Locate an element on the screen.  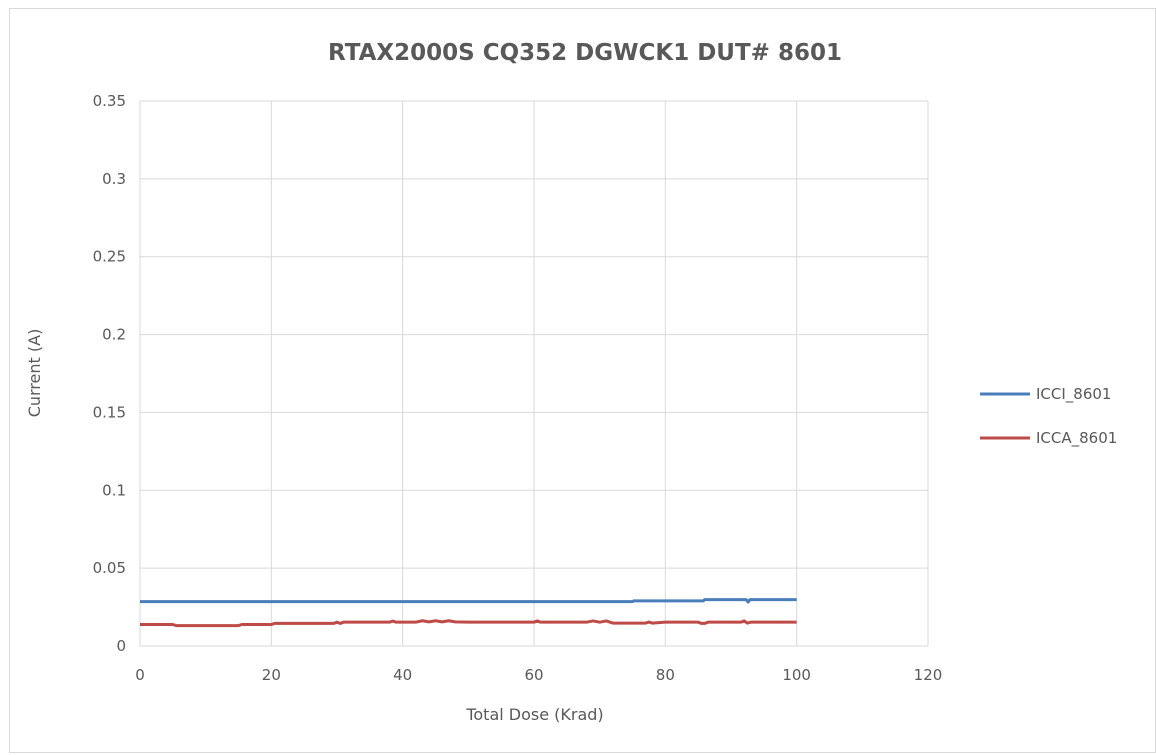
y-tick-label: 0.3 is located at coordinates (114, 179).